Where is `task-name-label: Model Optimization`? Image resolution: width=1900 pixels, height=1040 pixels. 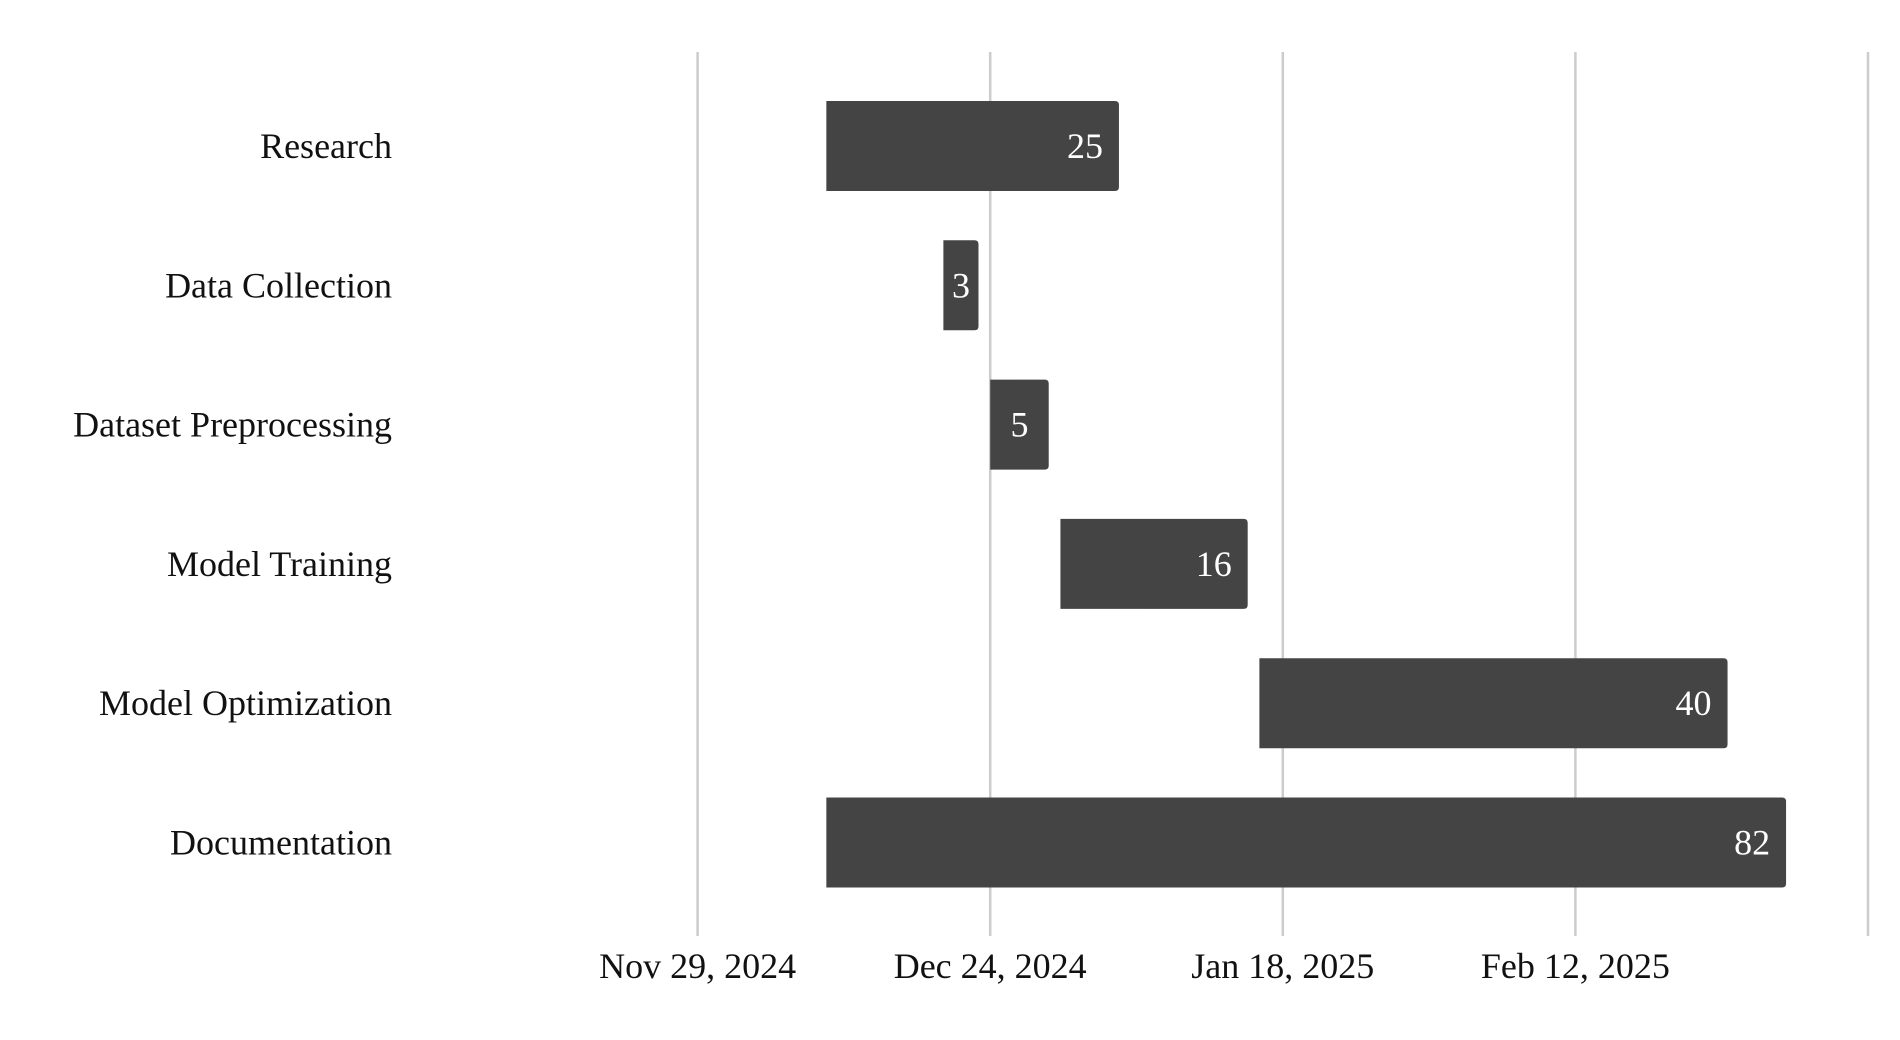 task-name-label: Model Optimization is located at coordinates (245, 703).